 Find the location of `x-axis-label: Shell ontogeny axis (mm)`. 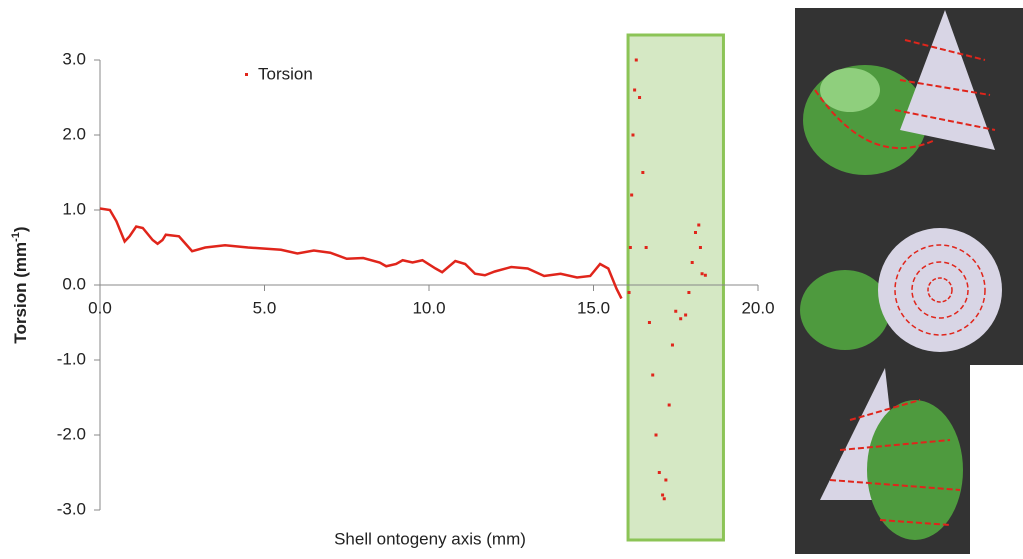

x-axis-label: Shell ontogeny axis (mm) is located at coordinates (430, 538).